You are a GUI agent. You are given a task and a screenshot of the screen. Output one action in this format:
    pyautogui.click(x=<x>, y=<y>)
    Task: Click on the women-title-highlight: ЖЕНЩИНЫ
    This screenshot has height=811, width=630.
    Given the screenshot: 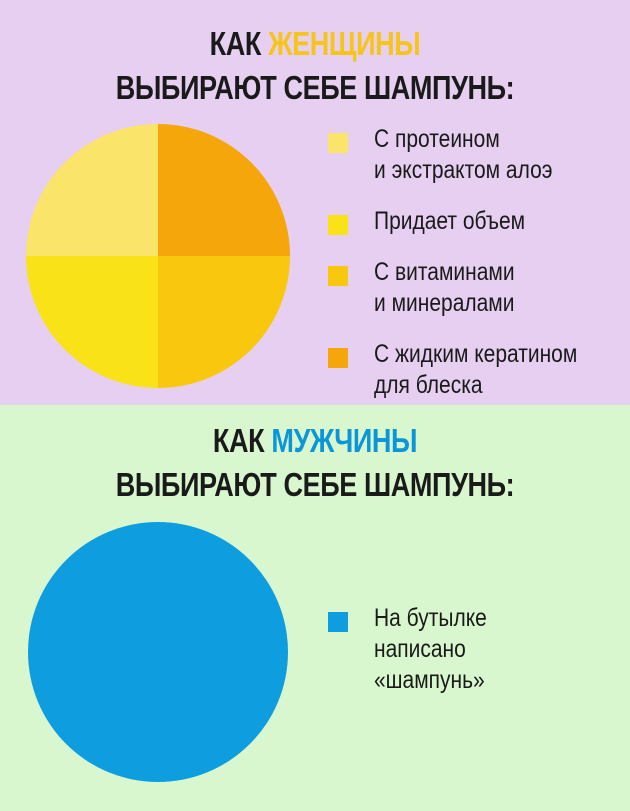 What is the action you would take?
    pyautogui.click(x=344, y=43)
    